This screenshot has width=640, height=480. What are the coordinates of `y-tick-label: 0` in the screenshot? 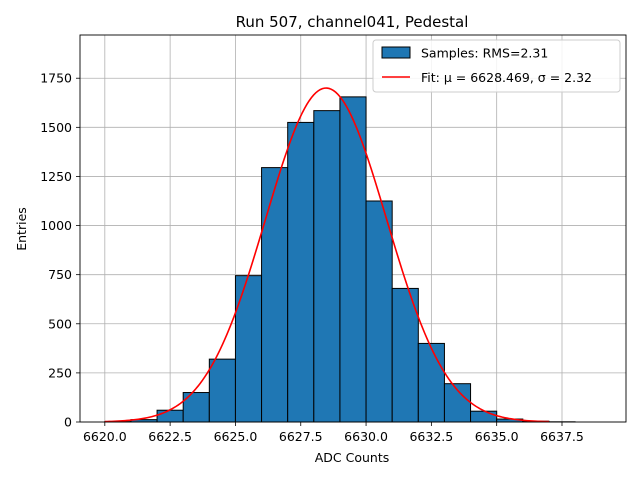 It's located at (68, 422).